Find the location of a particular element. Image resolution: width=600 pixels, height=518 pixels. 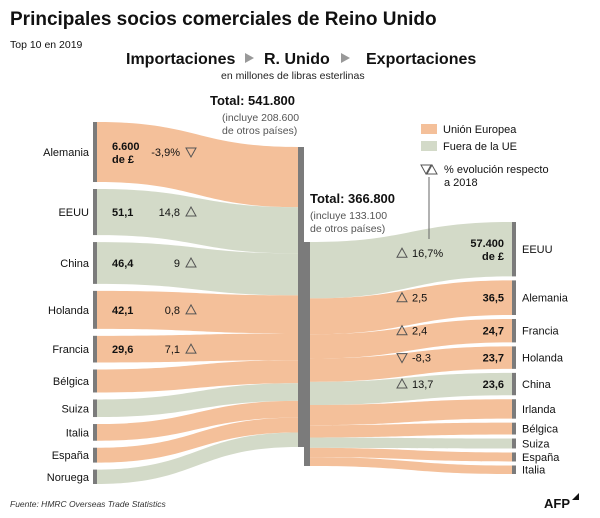

import-flow-francia is located at coordinates (197, 348).